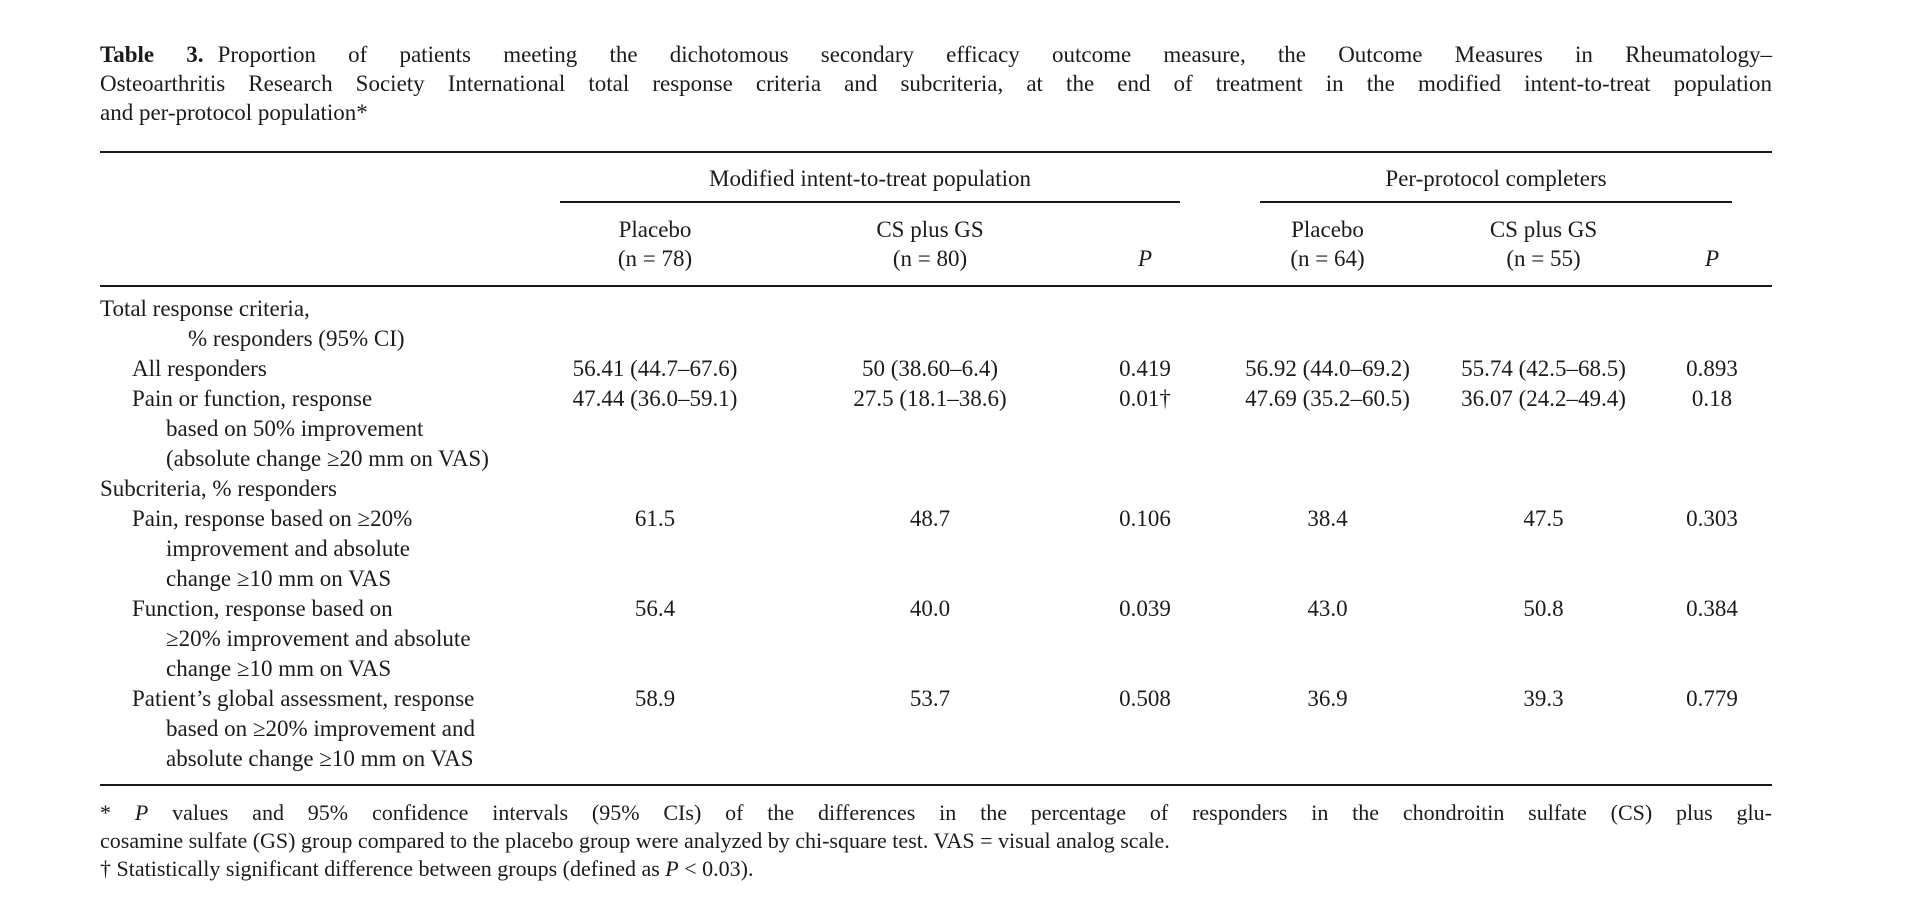 The image size is (1920, 918). What do you see at coordinates (655, 368) in the screenshot?
I see `cell-mitt-placebo: 56.41 (44.7–67.6)` at bounding box center [655, 368].